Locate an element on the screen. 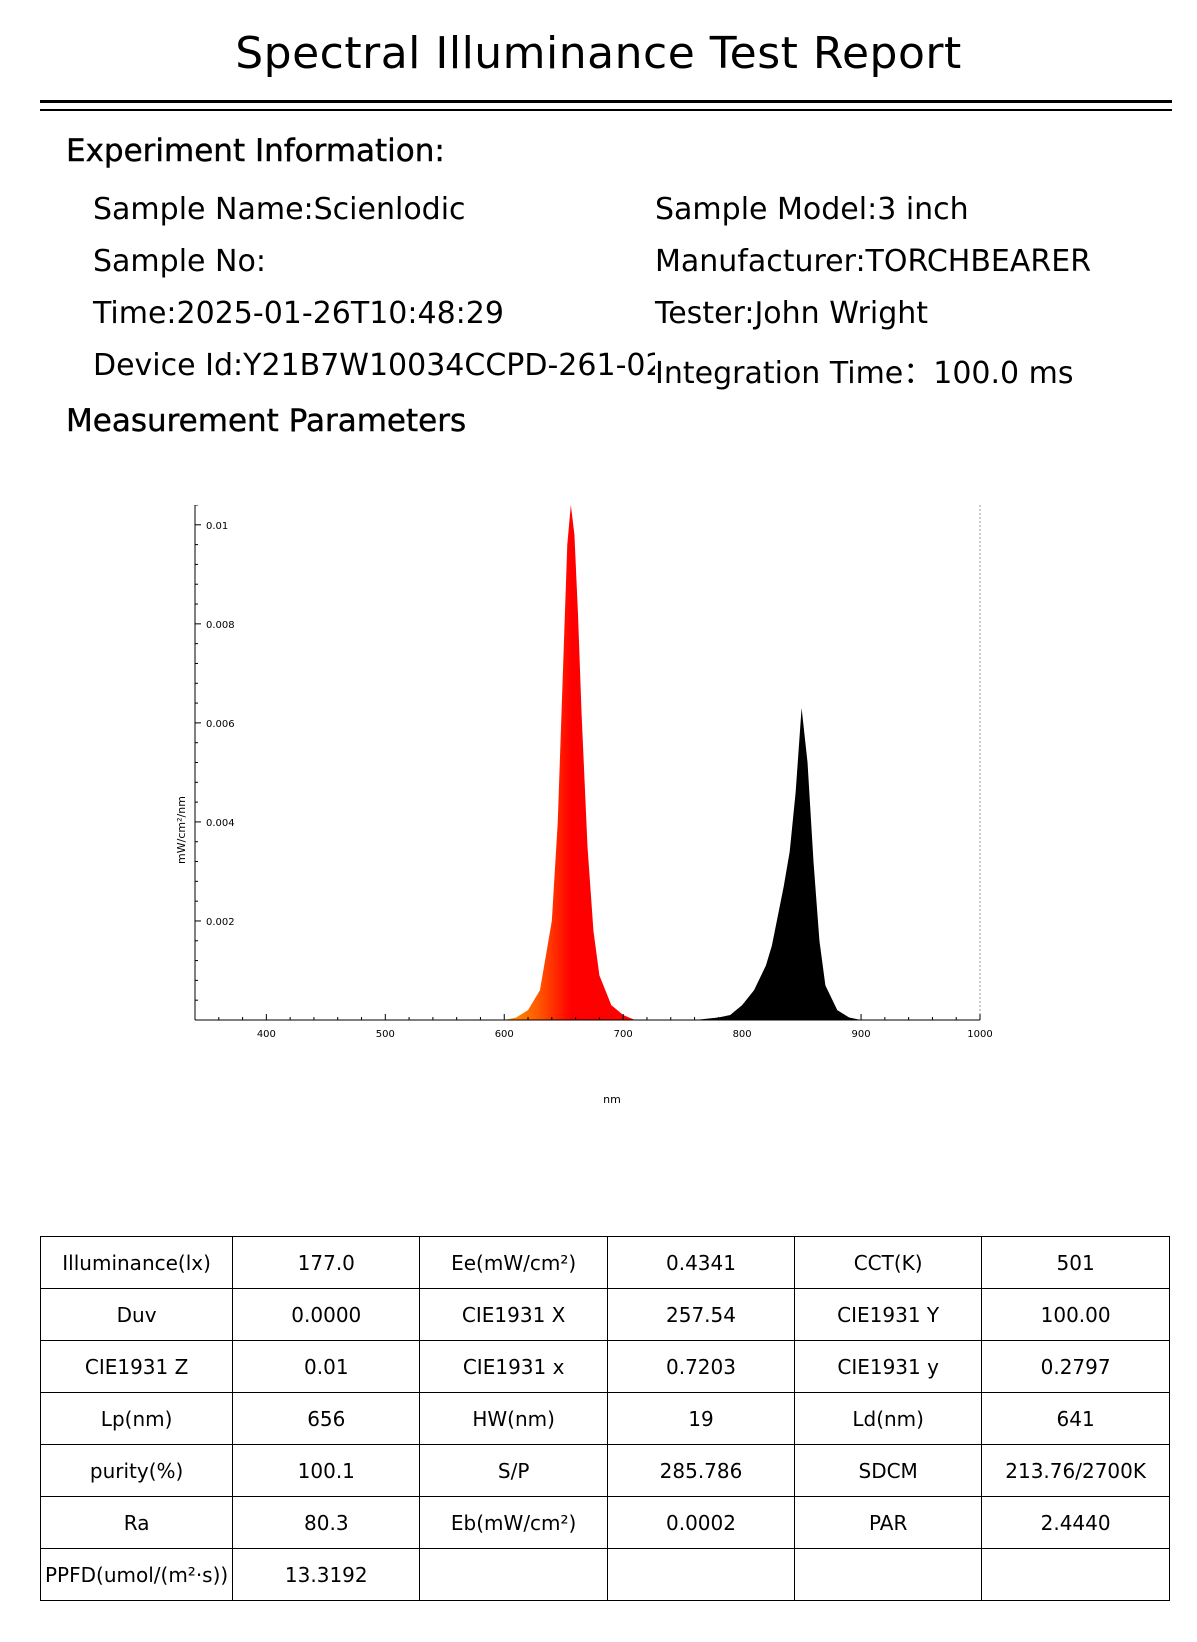 This screenshot has height=1642, width=1197. table-label-cell: SDCM is located at coordinates (888, 1470).